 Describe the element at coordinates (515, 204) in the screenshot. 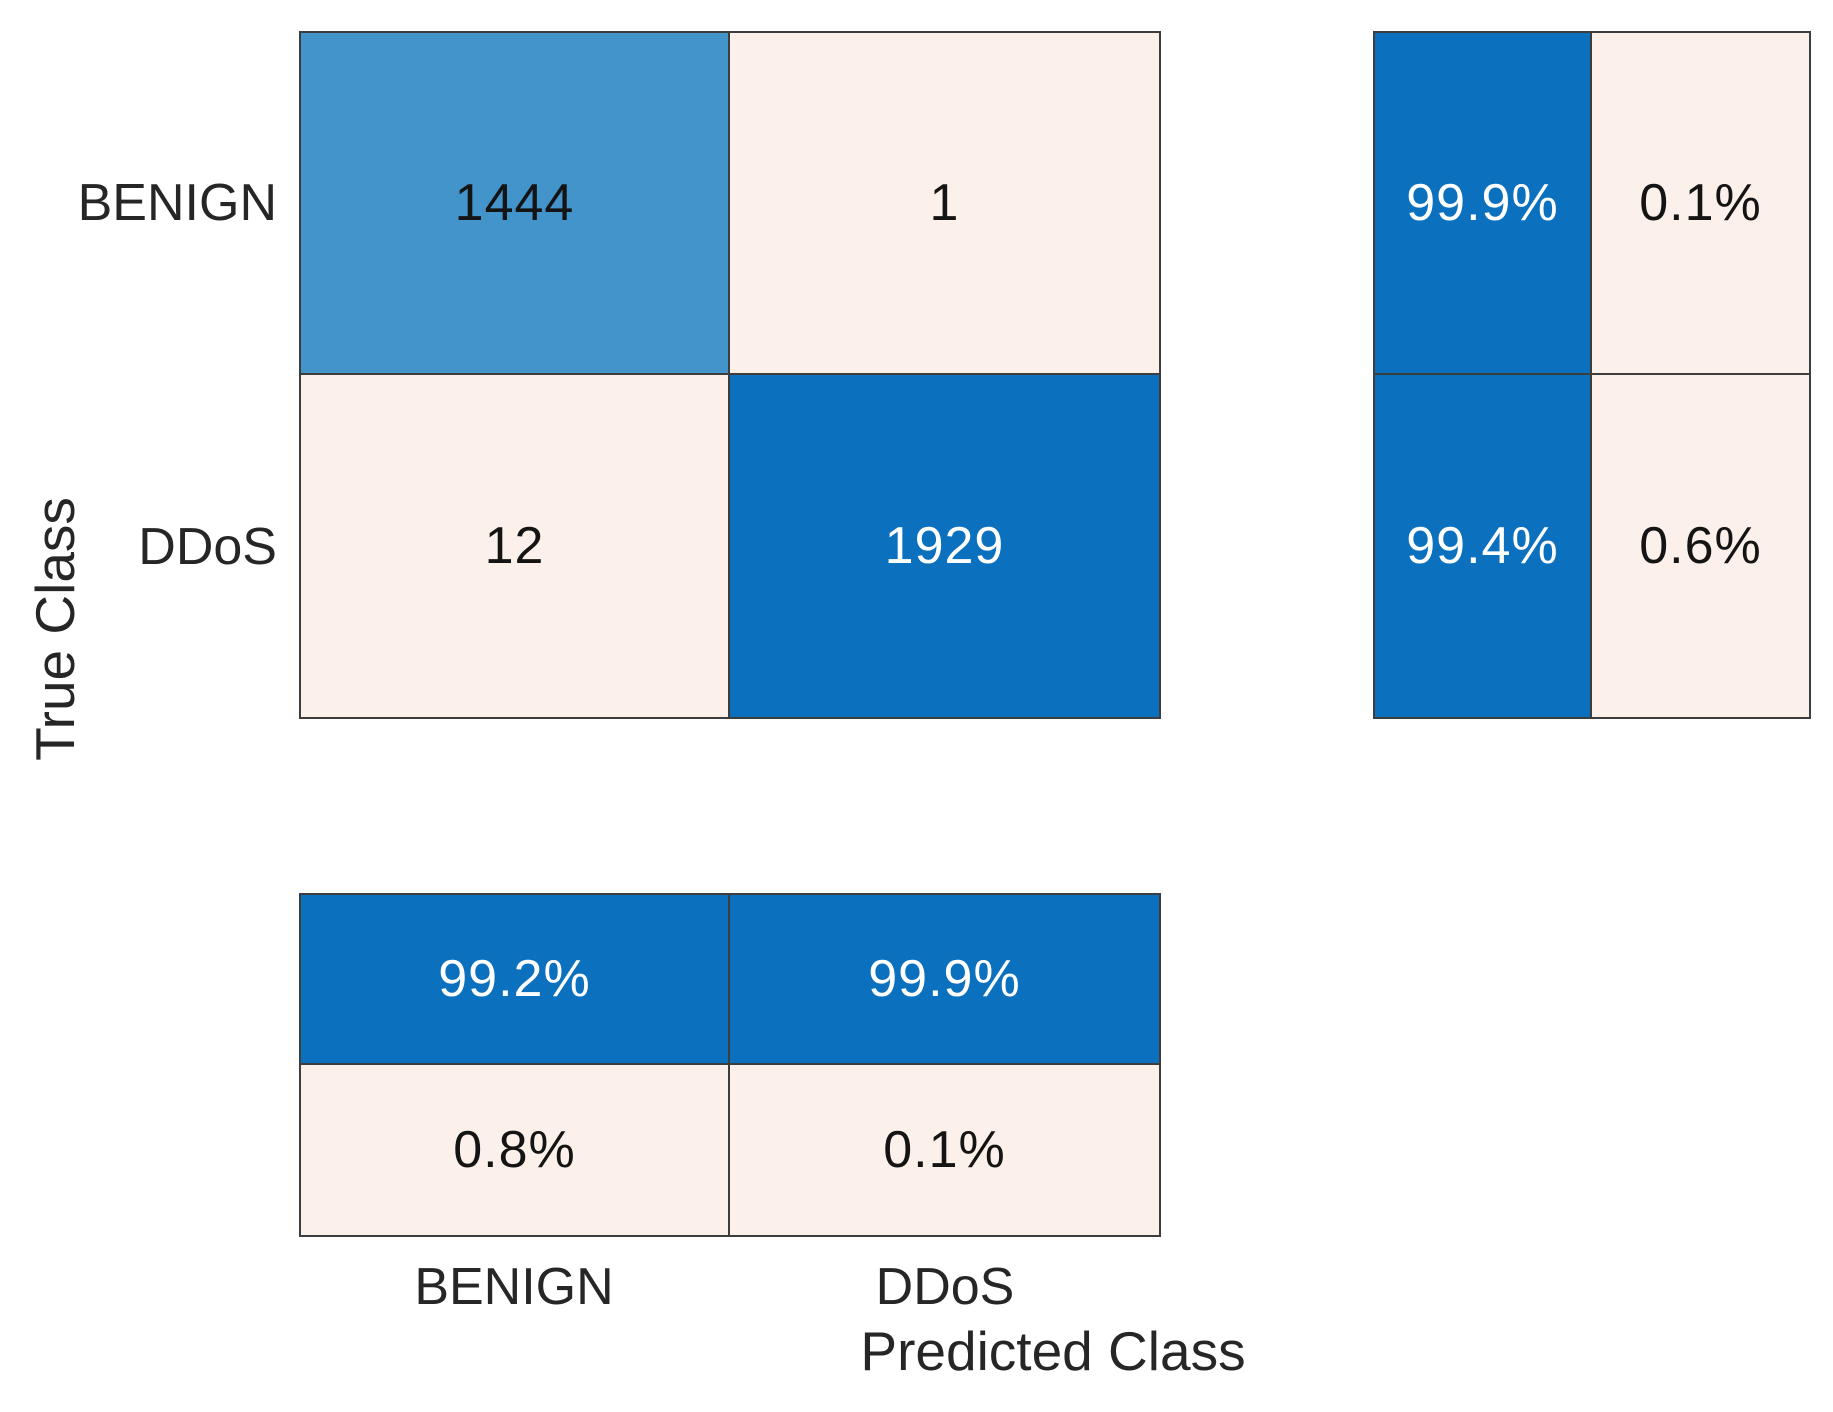

I see `matrix-cell-true-benign-pred-benign: 1444` at that location.